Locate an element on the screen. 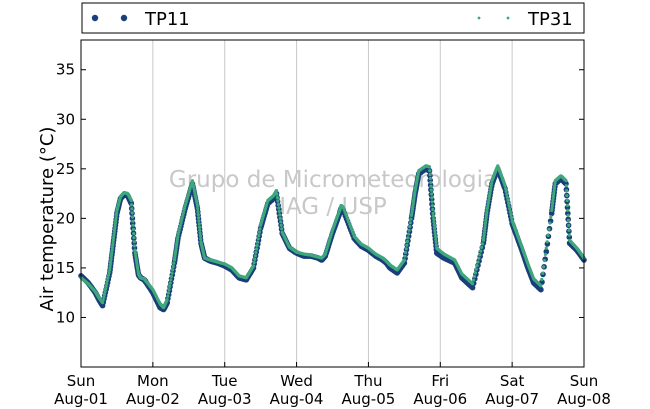 The width and height of the screenshot is (650, 409). legend-marker-tp11 is located at coordinates (124, 18).